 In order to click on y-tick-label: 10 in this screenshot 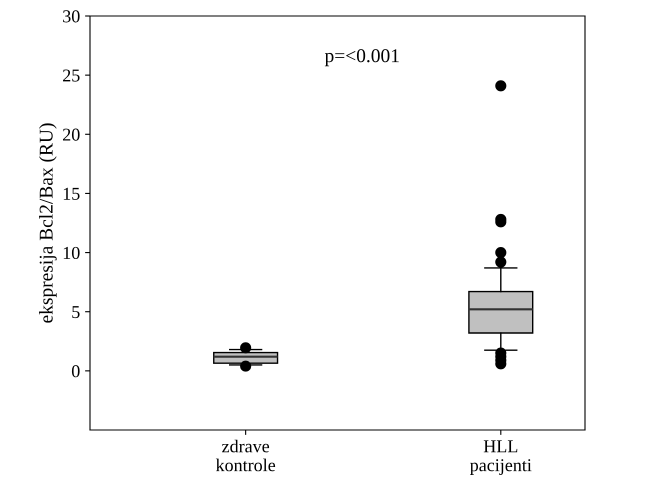, I will do `click(72, 253)`.